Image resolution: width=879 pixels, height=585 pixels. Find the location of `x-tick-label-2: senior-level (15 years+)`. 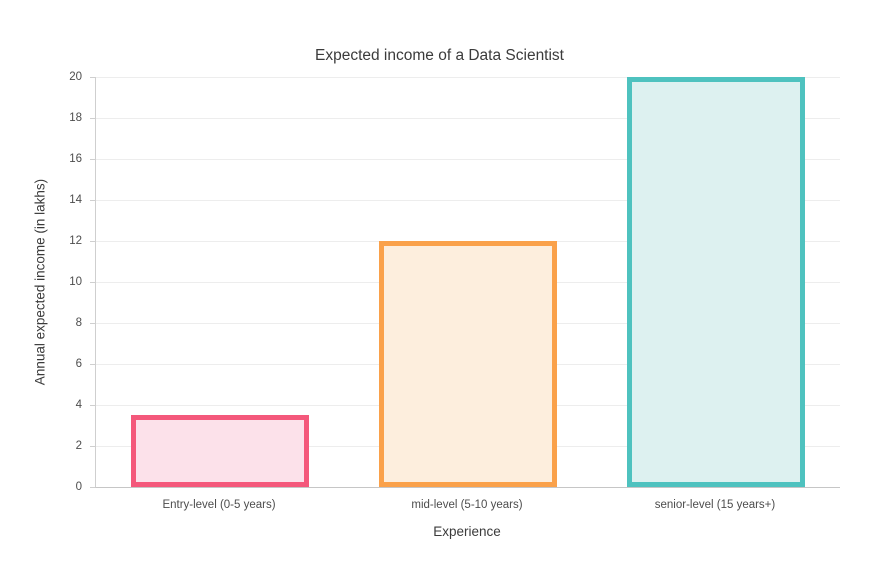

x-tick-label-2: senior-level (15 years+) is located at coordinates (715, 505).